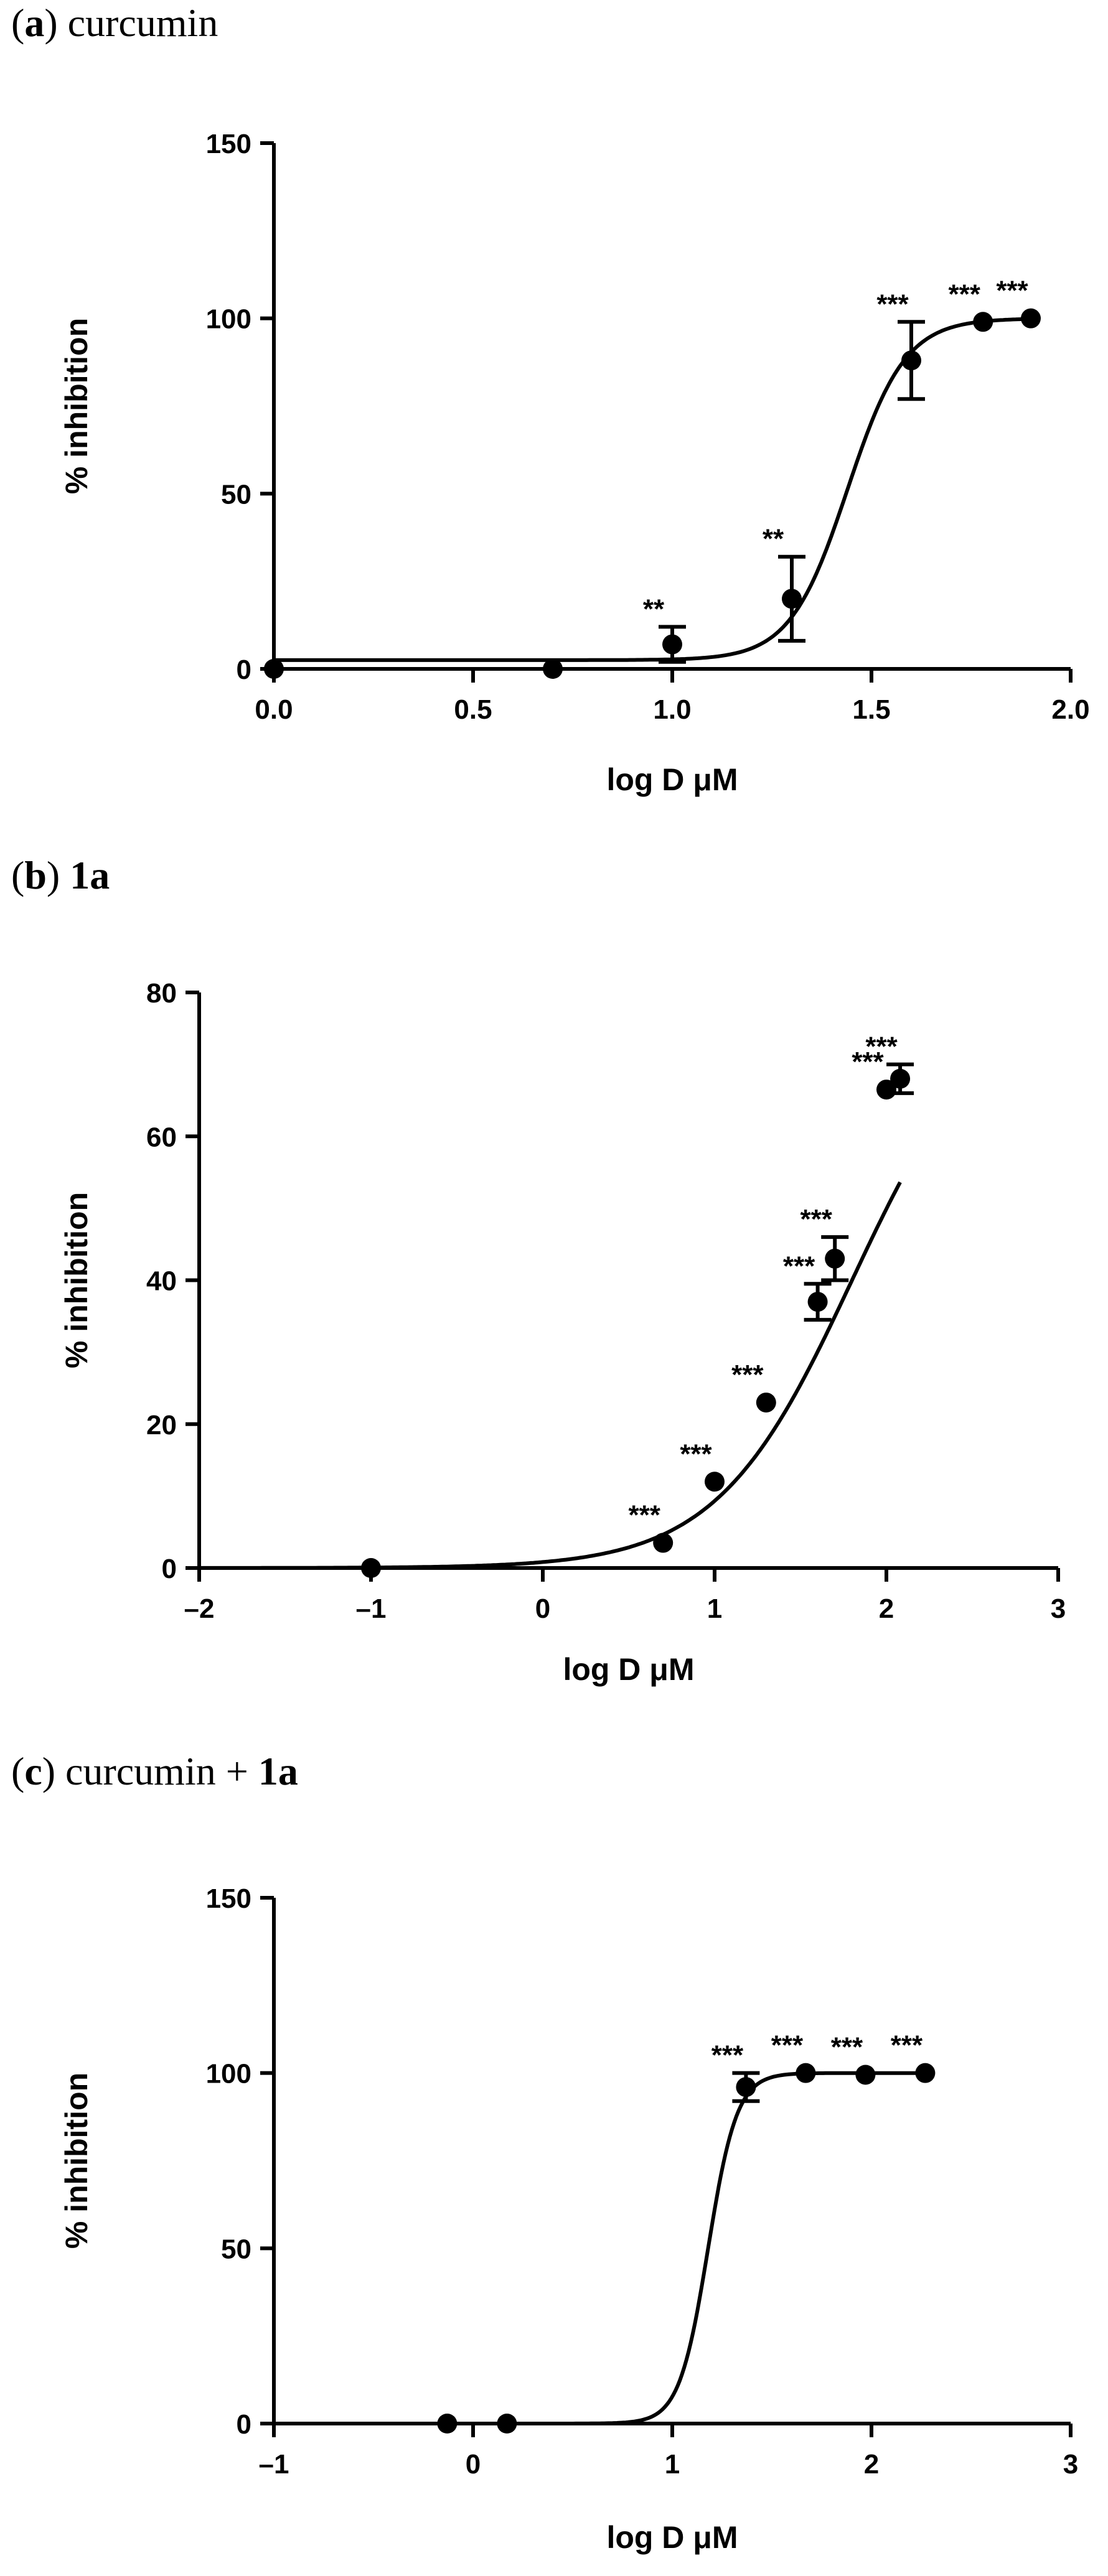 Image resolution: width=1108 pixels, height=2576 pixels. What do you see at coordinates (33, 1771) in the screenshot?
I see `panel-label: c` at bounding box center [33, 1771].